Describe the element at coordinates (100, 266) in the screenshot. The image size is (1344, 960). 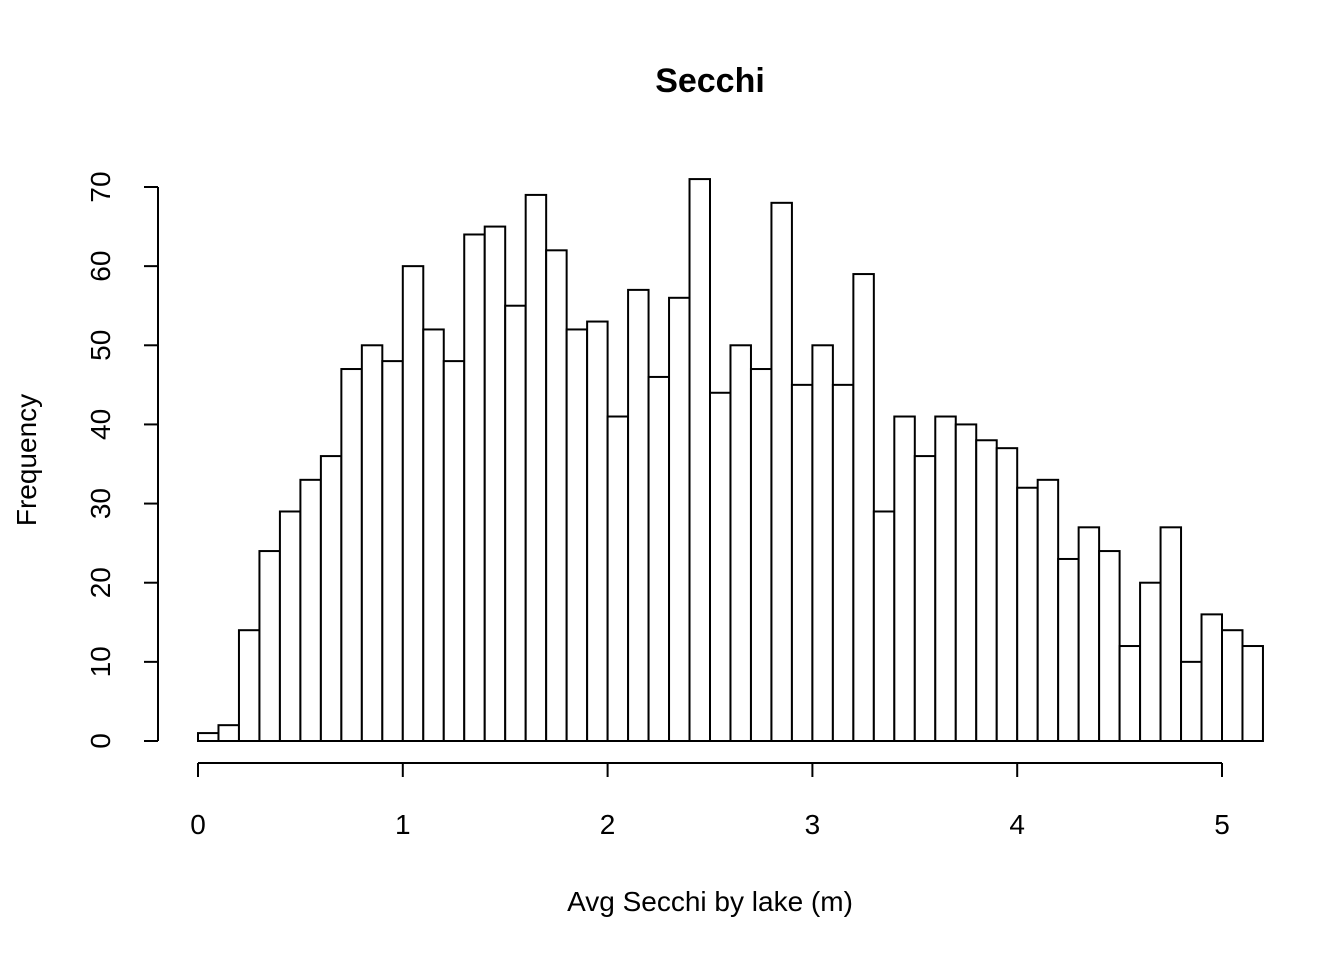
I see `y-tick-label: 60` at that location.